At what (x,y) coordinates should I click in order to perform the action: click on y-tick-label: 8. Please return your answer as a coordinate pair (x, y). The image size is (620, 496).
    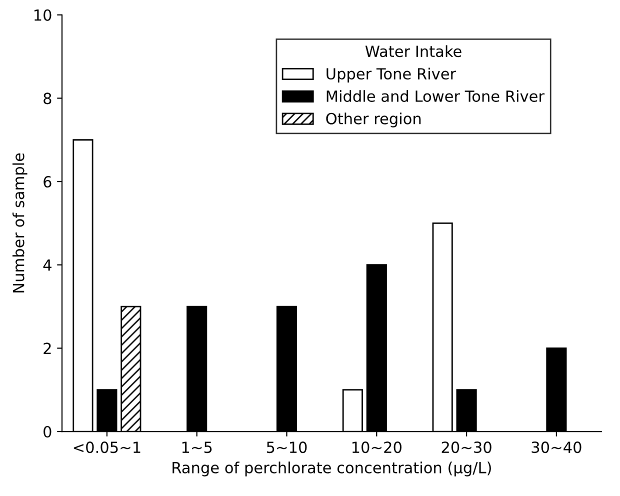
    Looking at the image, I should click on (48, 98).